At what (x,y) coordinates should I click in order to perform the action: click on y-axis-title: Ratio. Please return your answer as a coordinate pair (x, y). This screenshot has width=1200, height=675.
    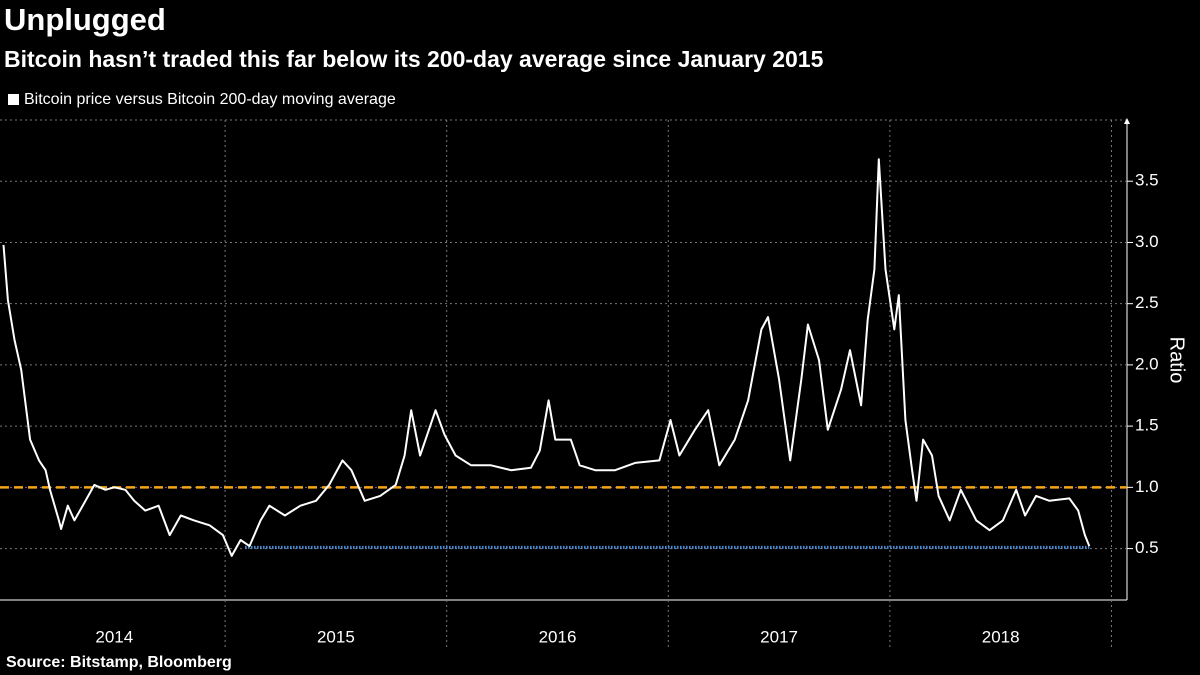
    Looking at the image, I should click on (1177, 360).